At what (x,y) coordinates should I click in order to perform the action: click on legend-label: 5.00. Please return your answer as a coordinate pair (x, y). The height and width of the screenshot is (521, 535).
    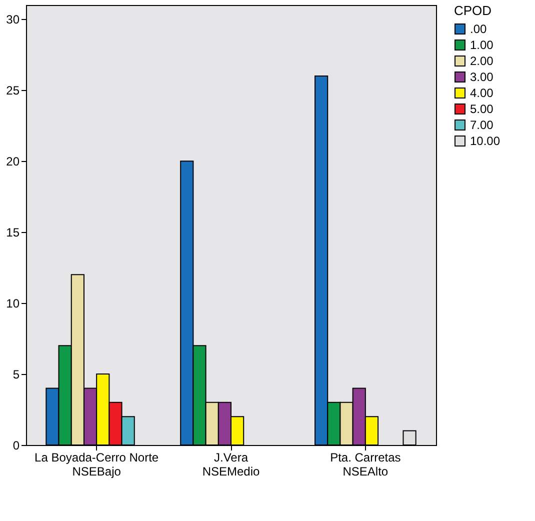
    Looking at the image, I should click on (482, 109).